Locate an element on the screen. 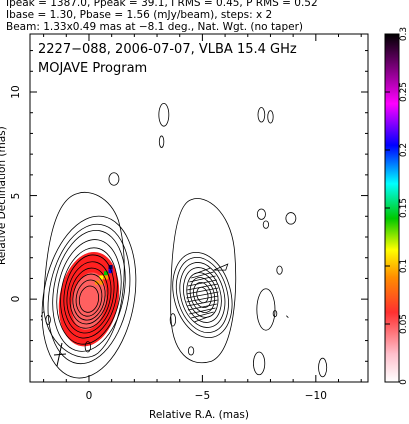 The height and width of the screenshot is (424, 409). colorbar-tick-label: 0.05 is located at coordinates (404, 324).